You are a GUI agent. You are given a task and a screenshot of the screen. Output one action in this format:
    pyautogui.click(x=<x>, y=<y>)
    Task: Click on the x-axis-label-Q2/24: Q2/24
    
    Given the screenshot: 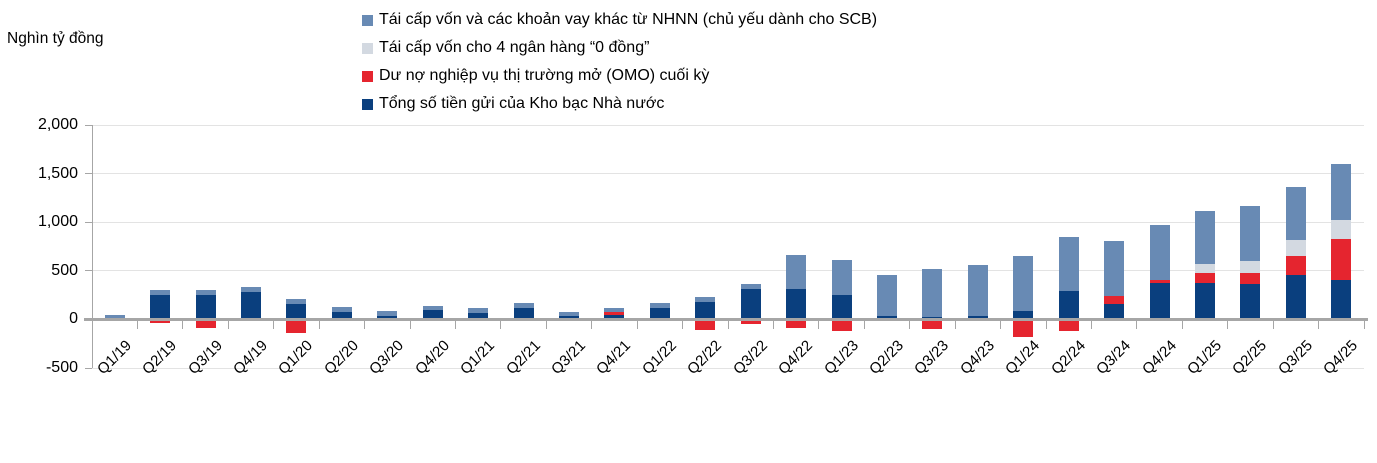 What is the action you would take?
    pyautogui.click(x=1068, y=358)
    